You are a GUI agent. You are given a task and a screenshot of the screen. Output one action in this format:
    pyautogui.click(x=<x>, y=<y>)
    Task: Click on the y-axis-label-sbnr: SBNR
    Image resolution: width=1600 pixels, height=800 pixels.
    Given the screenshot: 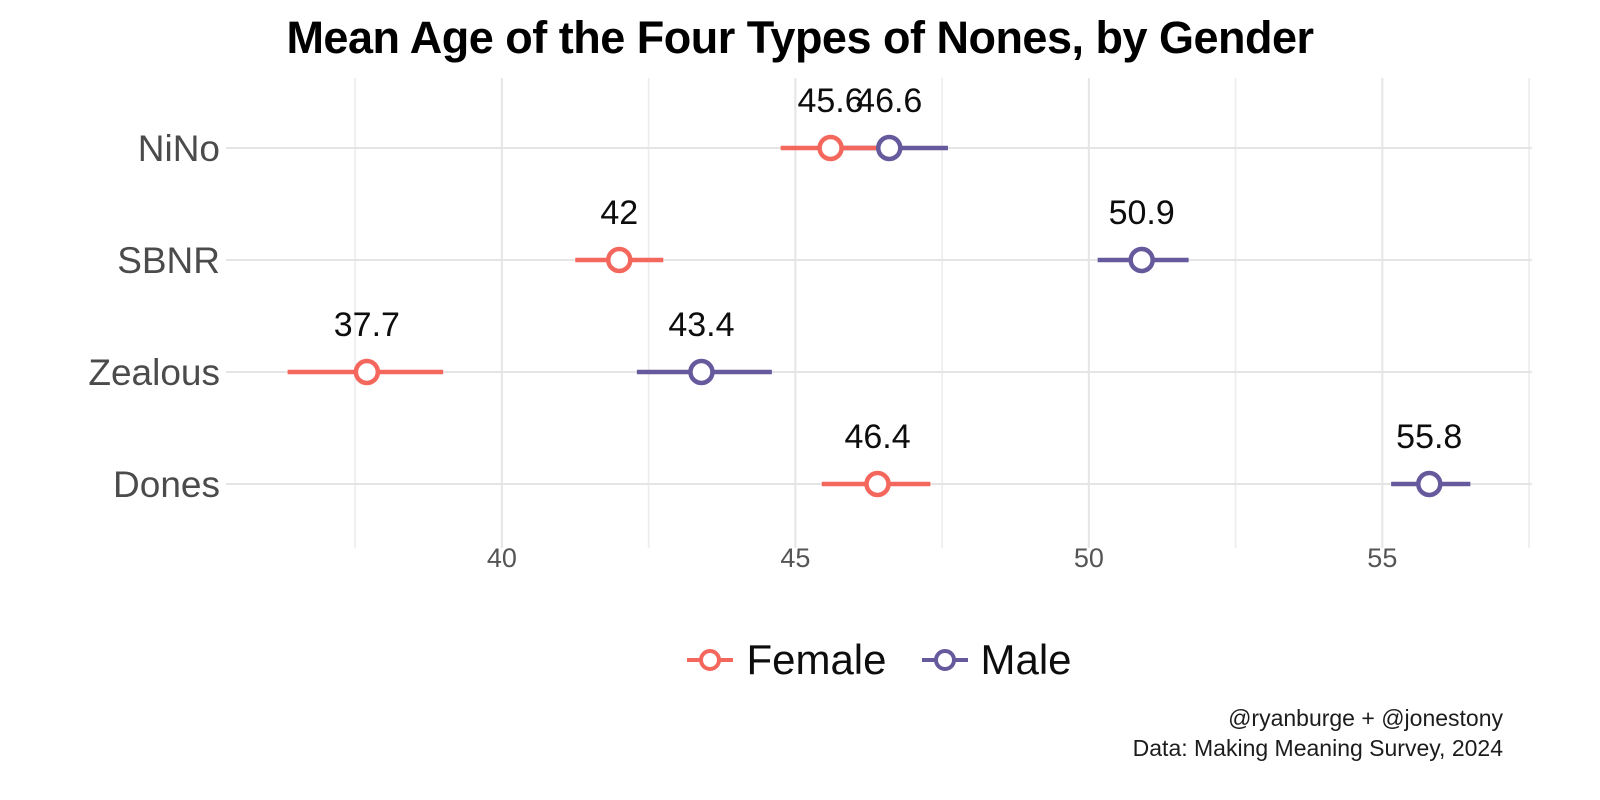 What is the action you would take?
    pyautogui.click(x=168, y=260)
    